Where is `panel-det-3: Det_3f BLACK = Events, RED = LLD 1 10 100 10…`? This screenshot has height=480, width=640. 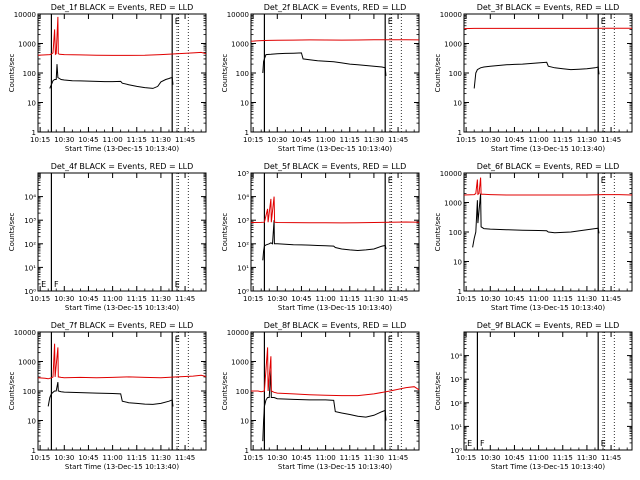
panel-det-3: Det_3f BLACK = Events, RED = LLD 1 10 100 10… is located at coordinates (533, 78).